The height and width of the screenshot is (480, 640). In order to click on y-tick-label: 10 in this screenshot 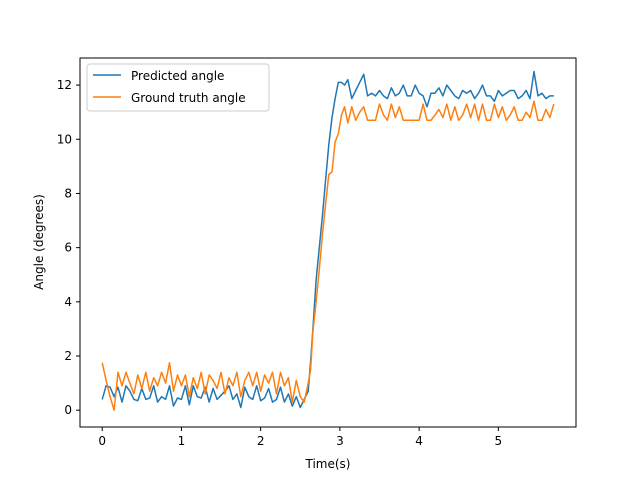, I will do `click(64, 139)`.